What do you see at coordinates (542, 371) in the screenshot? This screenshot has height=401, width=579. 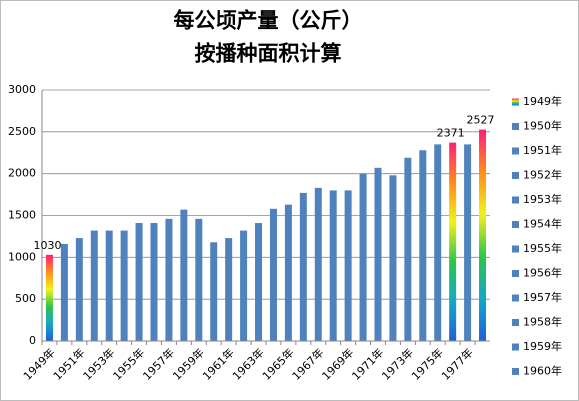 I see `legend-label: 1960年` at bounding box center [542, 371].